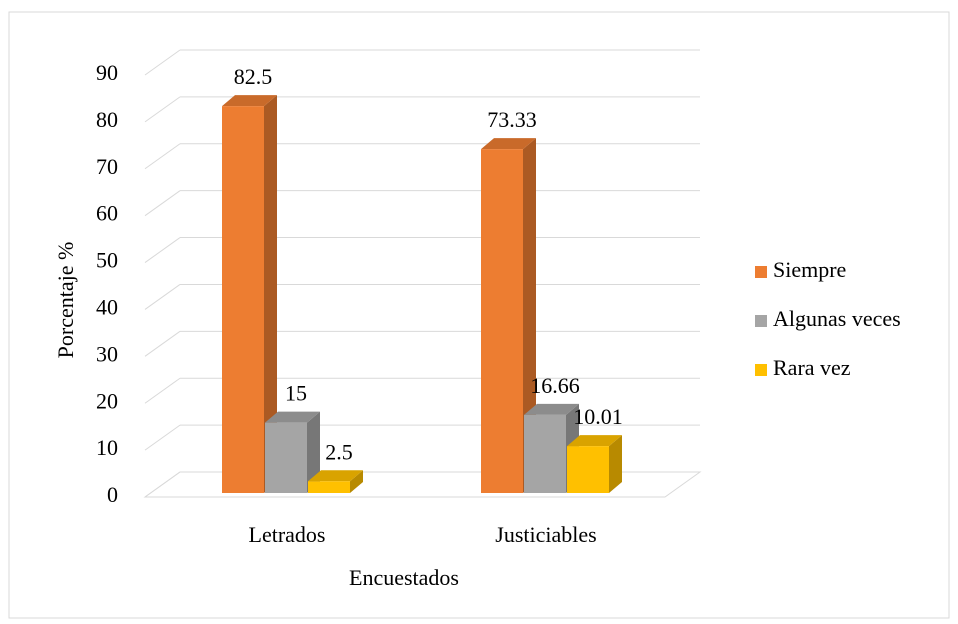  Describe the element at coordinates (837, 318) in the screenshot. I see `legend-label: Algunas veces` at that location.